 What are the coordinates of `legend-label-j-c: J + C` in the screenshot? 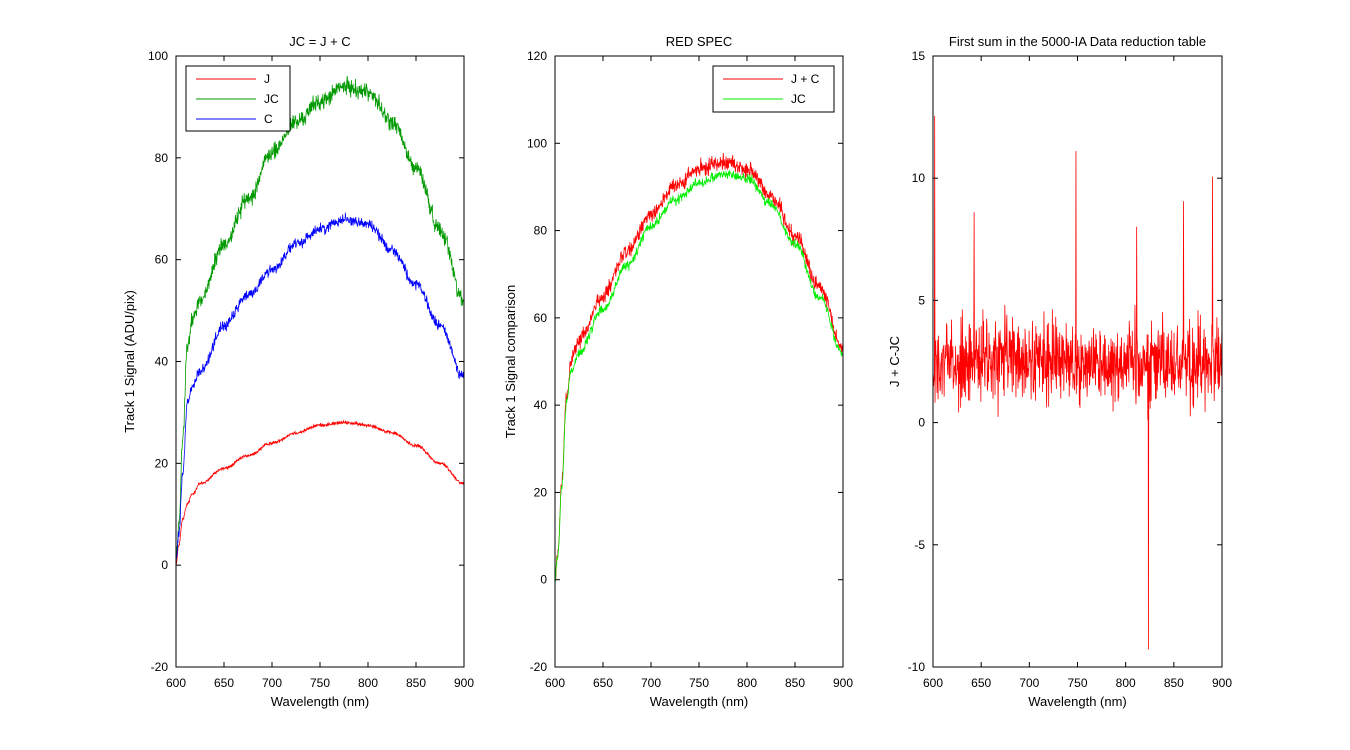 It's located at (805, 79).